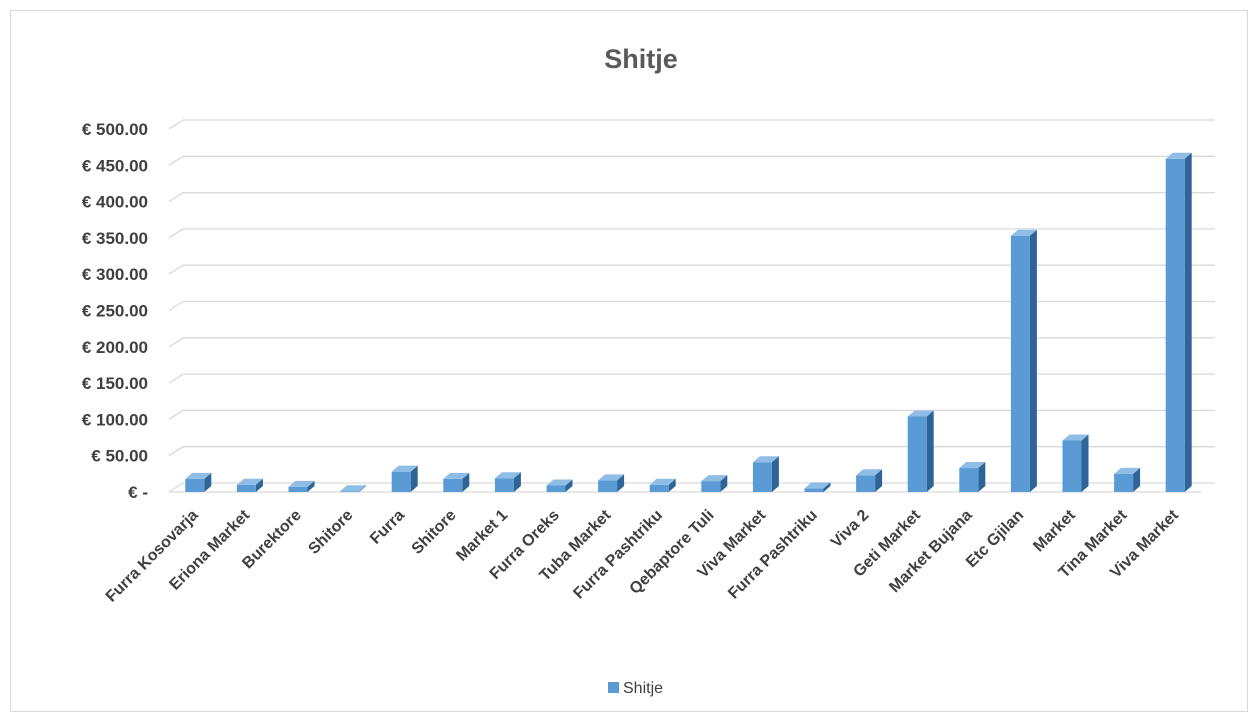 The width and height of the screenshot is (1259, 719). Describe the element at coordinates (115, 383) in the screenshot. I see `y-tick-label-3: € 150.00` at that location.